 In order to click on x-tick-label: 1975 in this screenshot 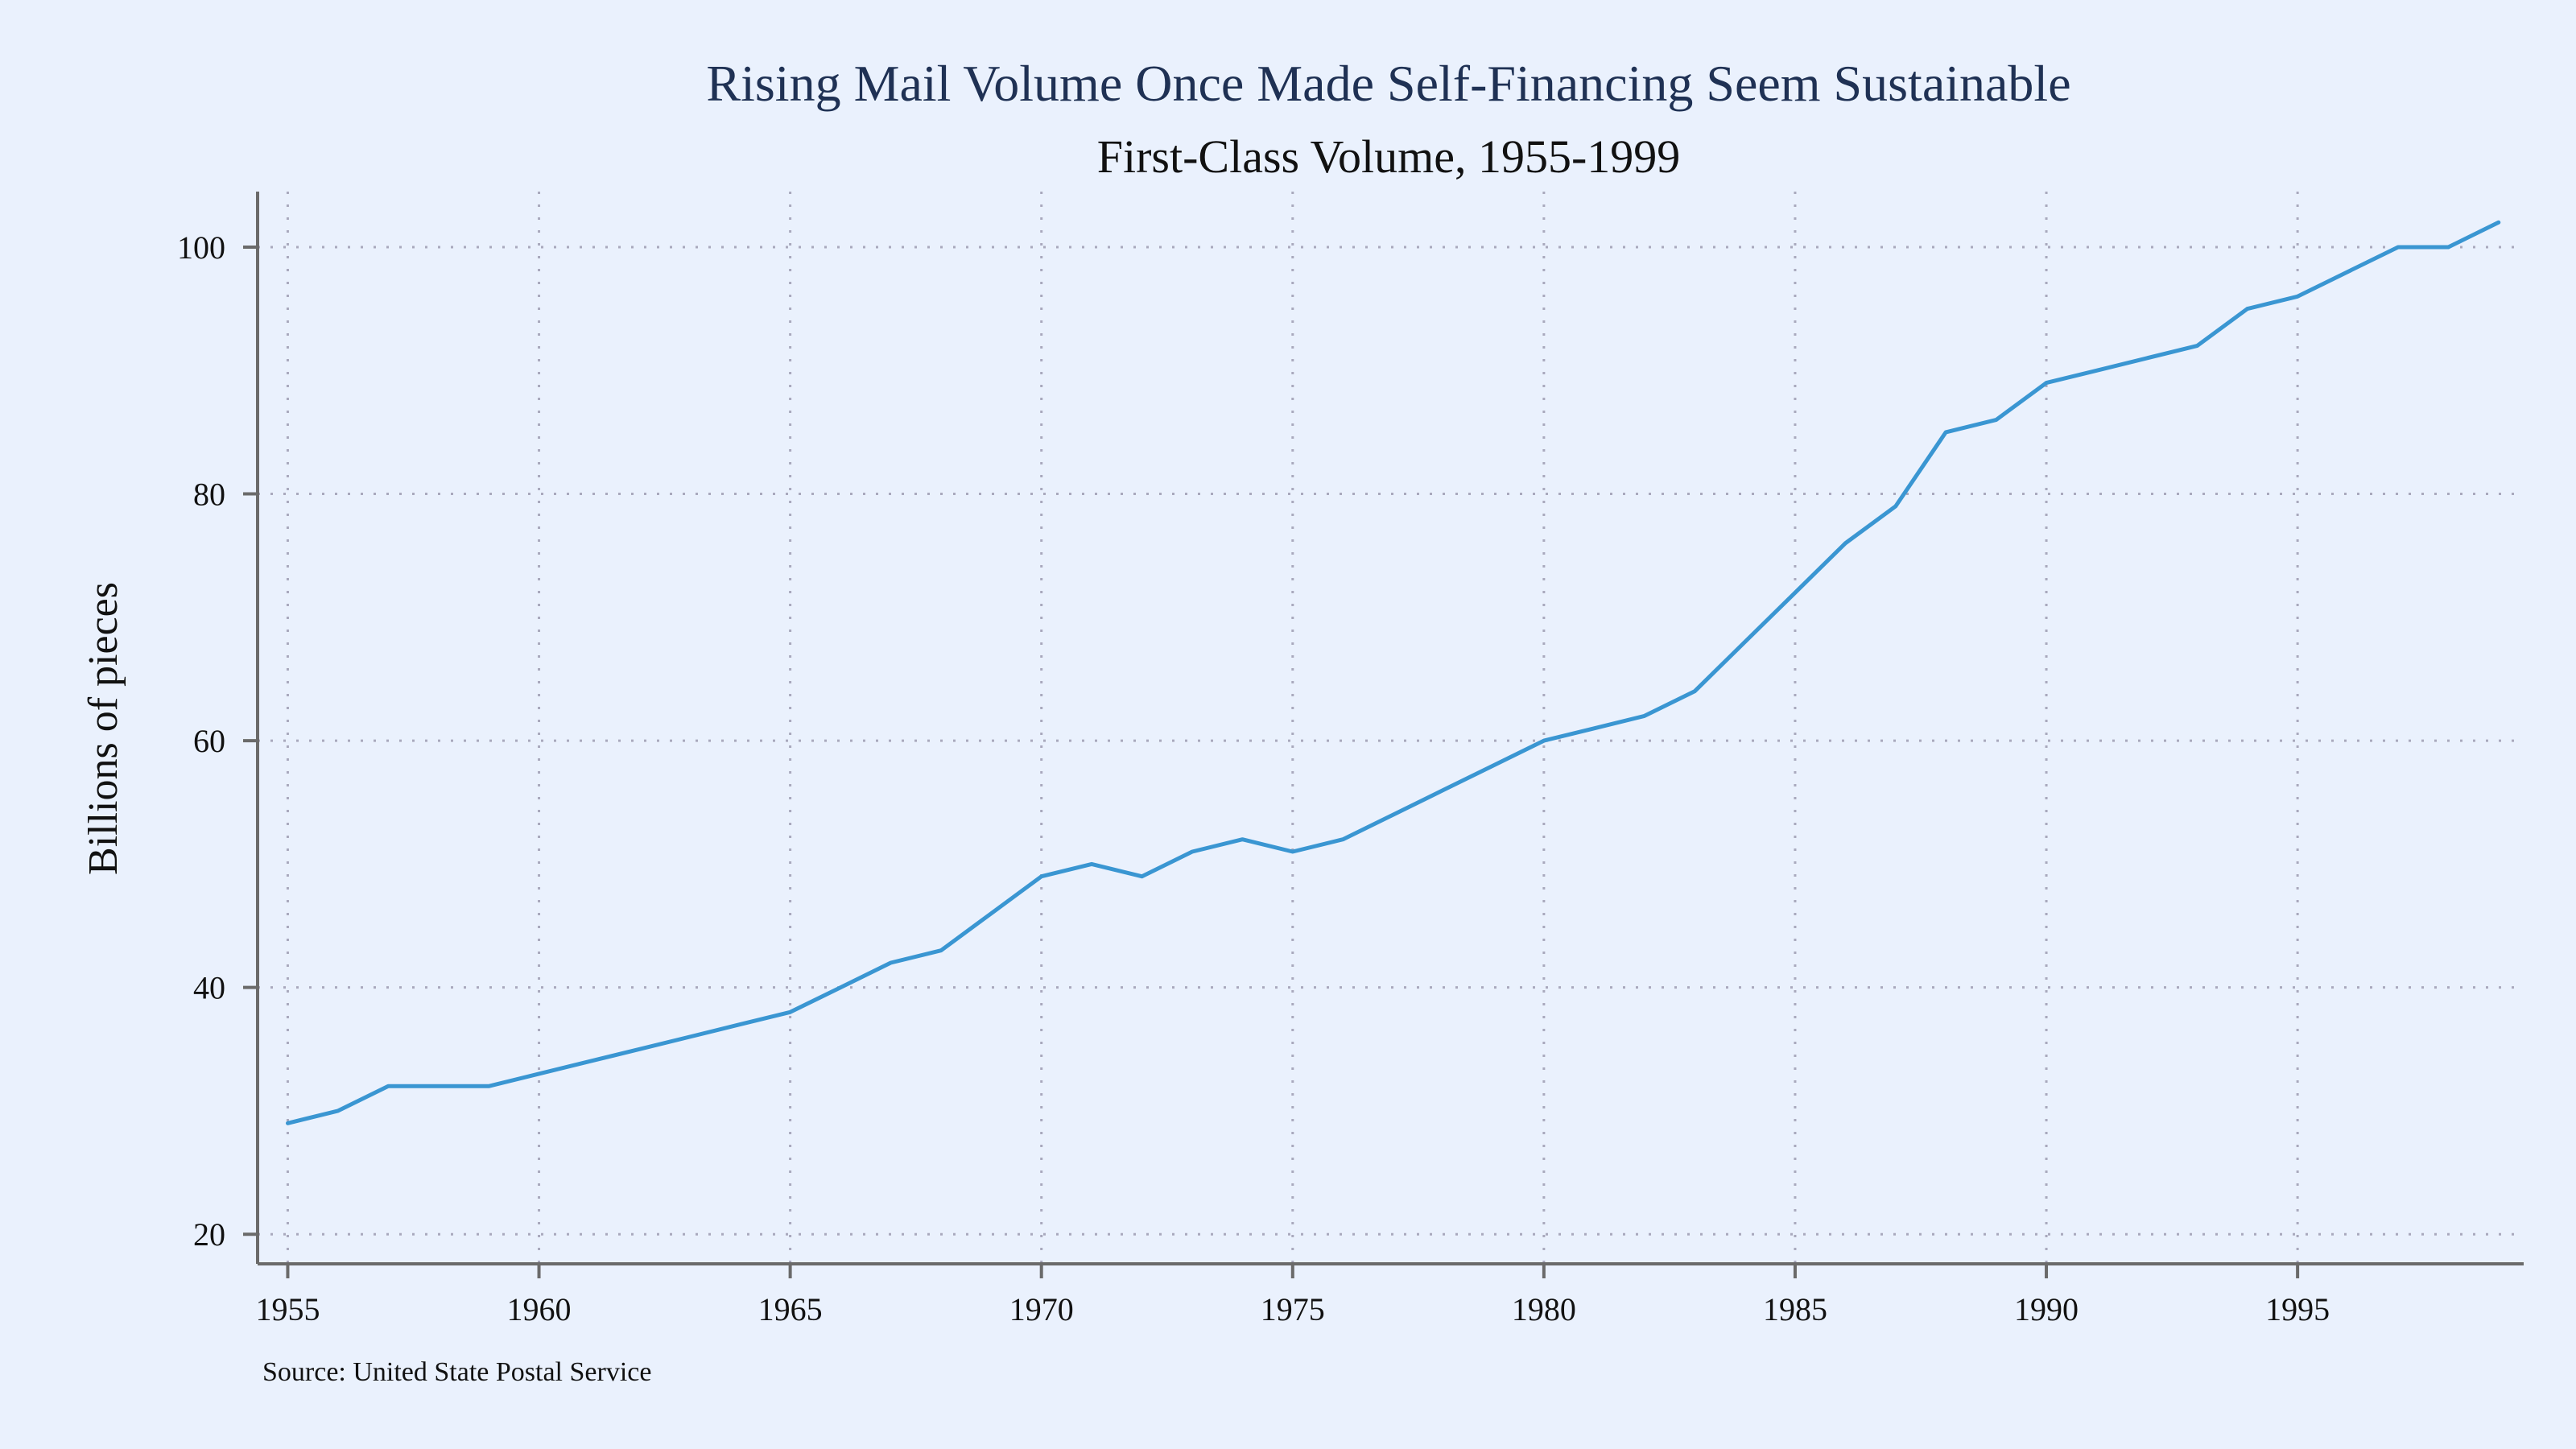, I will do `click(1293, 1309)`.